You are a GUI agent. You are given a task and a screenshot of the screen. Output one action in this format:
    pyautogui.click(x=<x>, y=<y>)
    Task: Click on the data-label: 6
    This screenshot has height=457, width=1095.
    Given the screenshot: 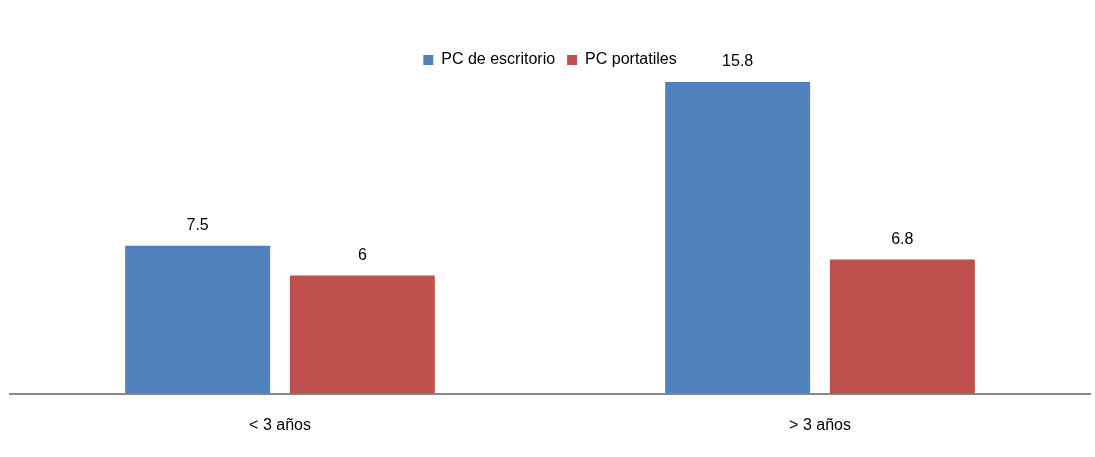 What is the action you would take?
    pyautogui.click(x=362, y=254)
    